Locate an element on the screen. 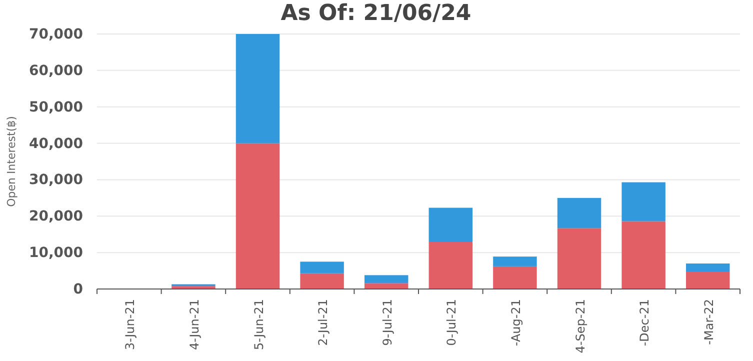 This screenshot has width=753, height=361. y-axis-title: Open Interest(฿) is located at coordinates (11, 161).